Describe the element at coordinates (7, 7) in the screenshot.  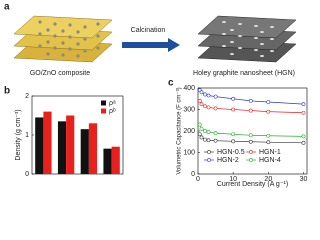
I see `panel-label: a` at that location.